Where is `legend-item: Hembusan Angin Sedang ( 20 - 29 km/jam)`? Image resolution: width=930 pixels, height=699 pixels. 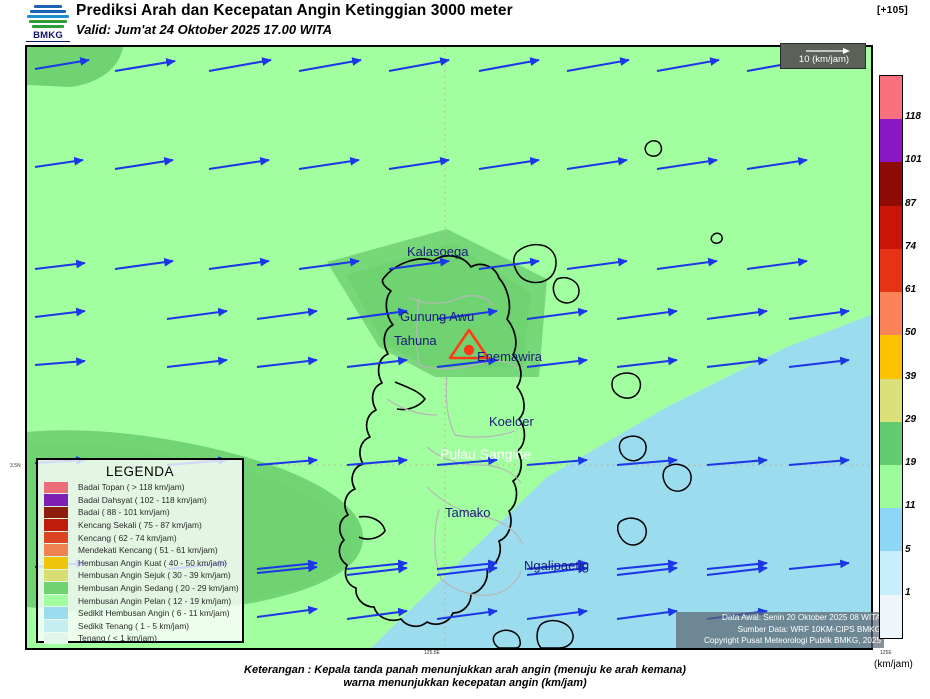
legend-item: Hembusan Angin Sedang ( 20 - 29 km/jam) is located at coordinates (140, 588).